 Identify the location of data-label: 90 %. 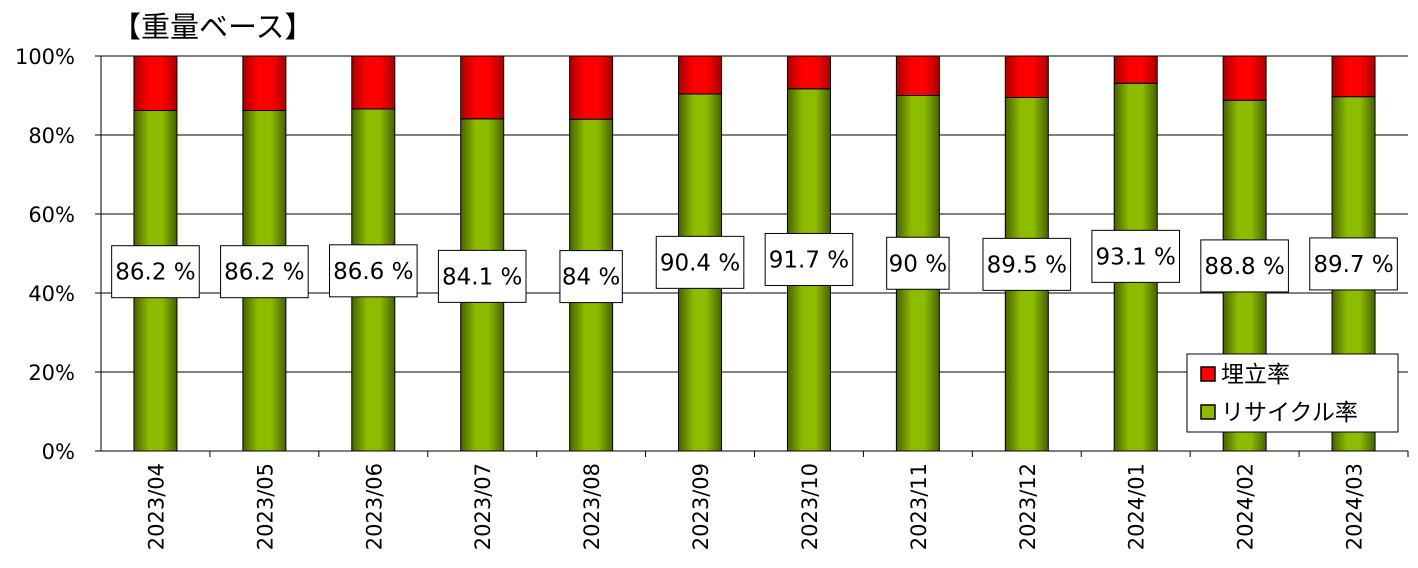
(918, 264).